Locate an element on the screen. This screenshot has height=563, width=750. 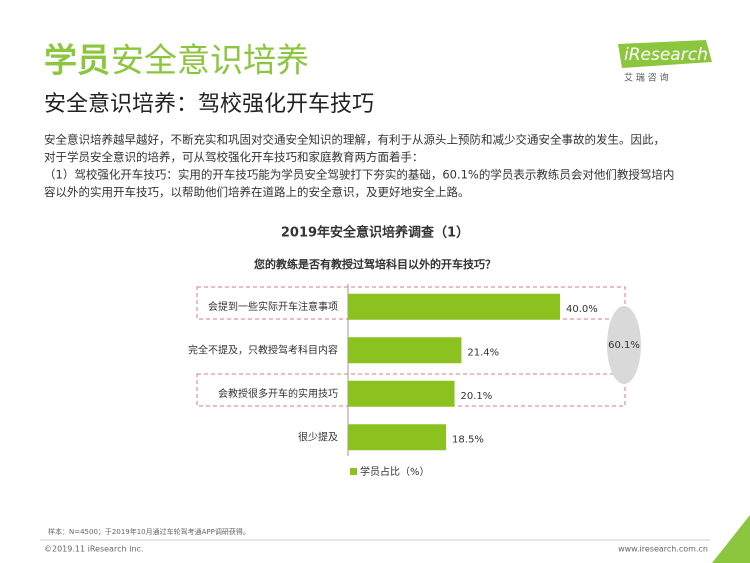
corner-triangle is located at coordinates (731, 539).